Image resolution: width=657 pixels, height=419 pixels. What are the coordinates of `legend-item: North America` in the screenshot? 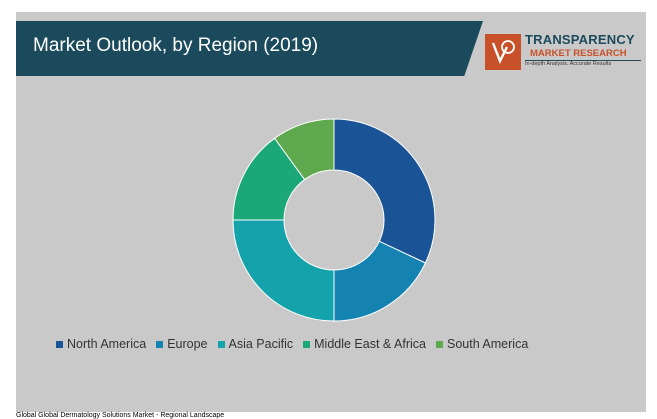 It's located at (101, 344).